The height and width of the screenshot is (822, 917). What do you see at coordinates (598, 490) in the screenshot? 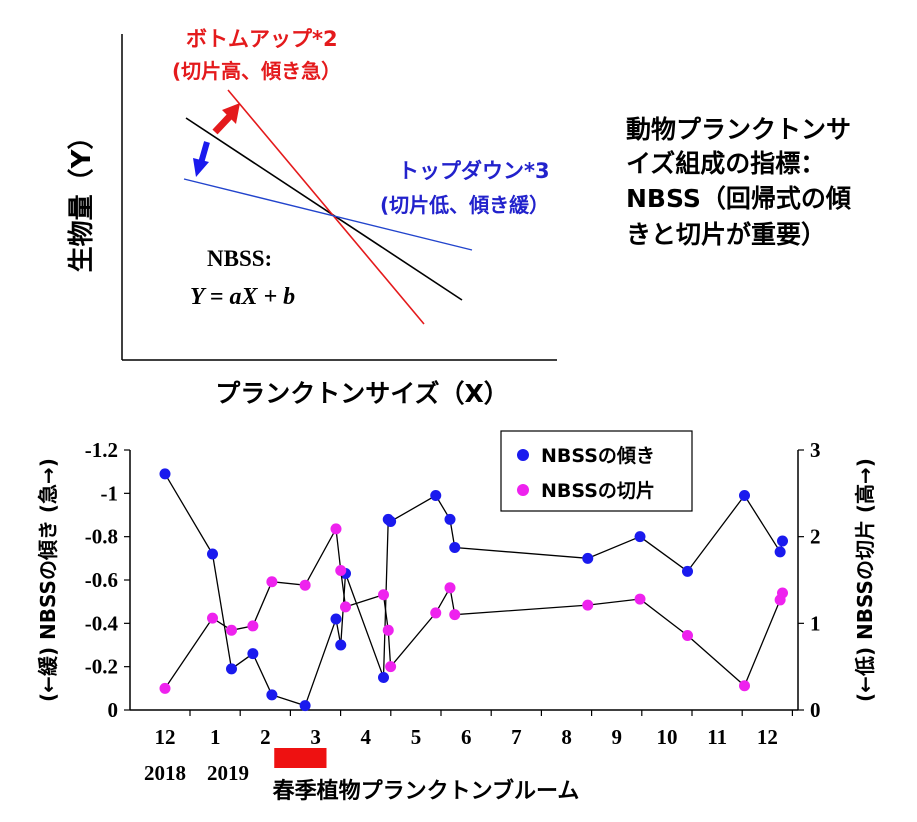
I see `legend-label-intercept: NBSSの切片` at bounding box center [598, 490].